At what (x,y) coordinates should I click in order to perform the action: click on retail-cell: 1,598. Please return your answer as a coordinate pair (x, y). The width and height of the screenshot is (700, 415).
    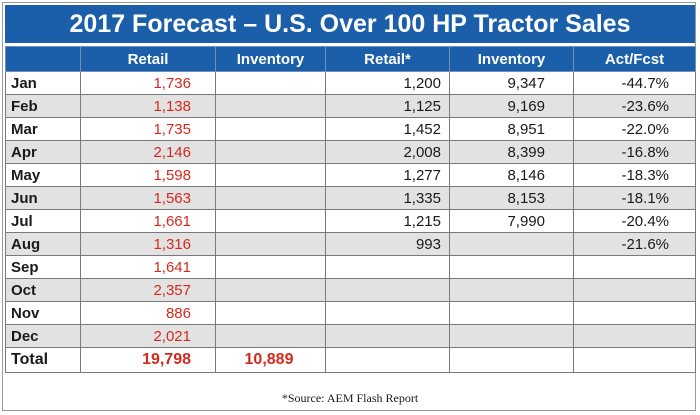
    Looking at the image, I should click on (148, 175).